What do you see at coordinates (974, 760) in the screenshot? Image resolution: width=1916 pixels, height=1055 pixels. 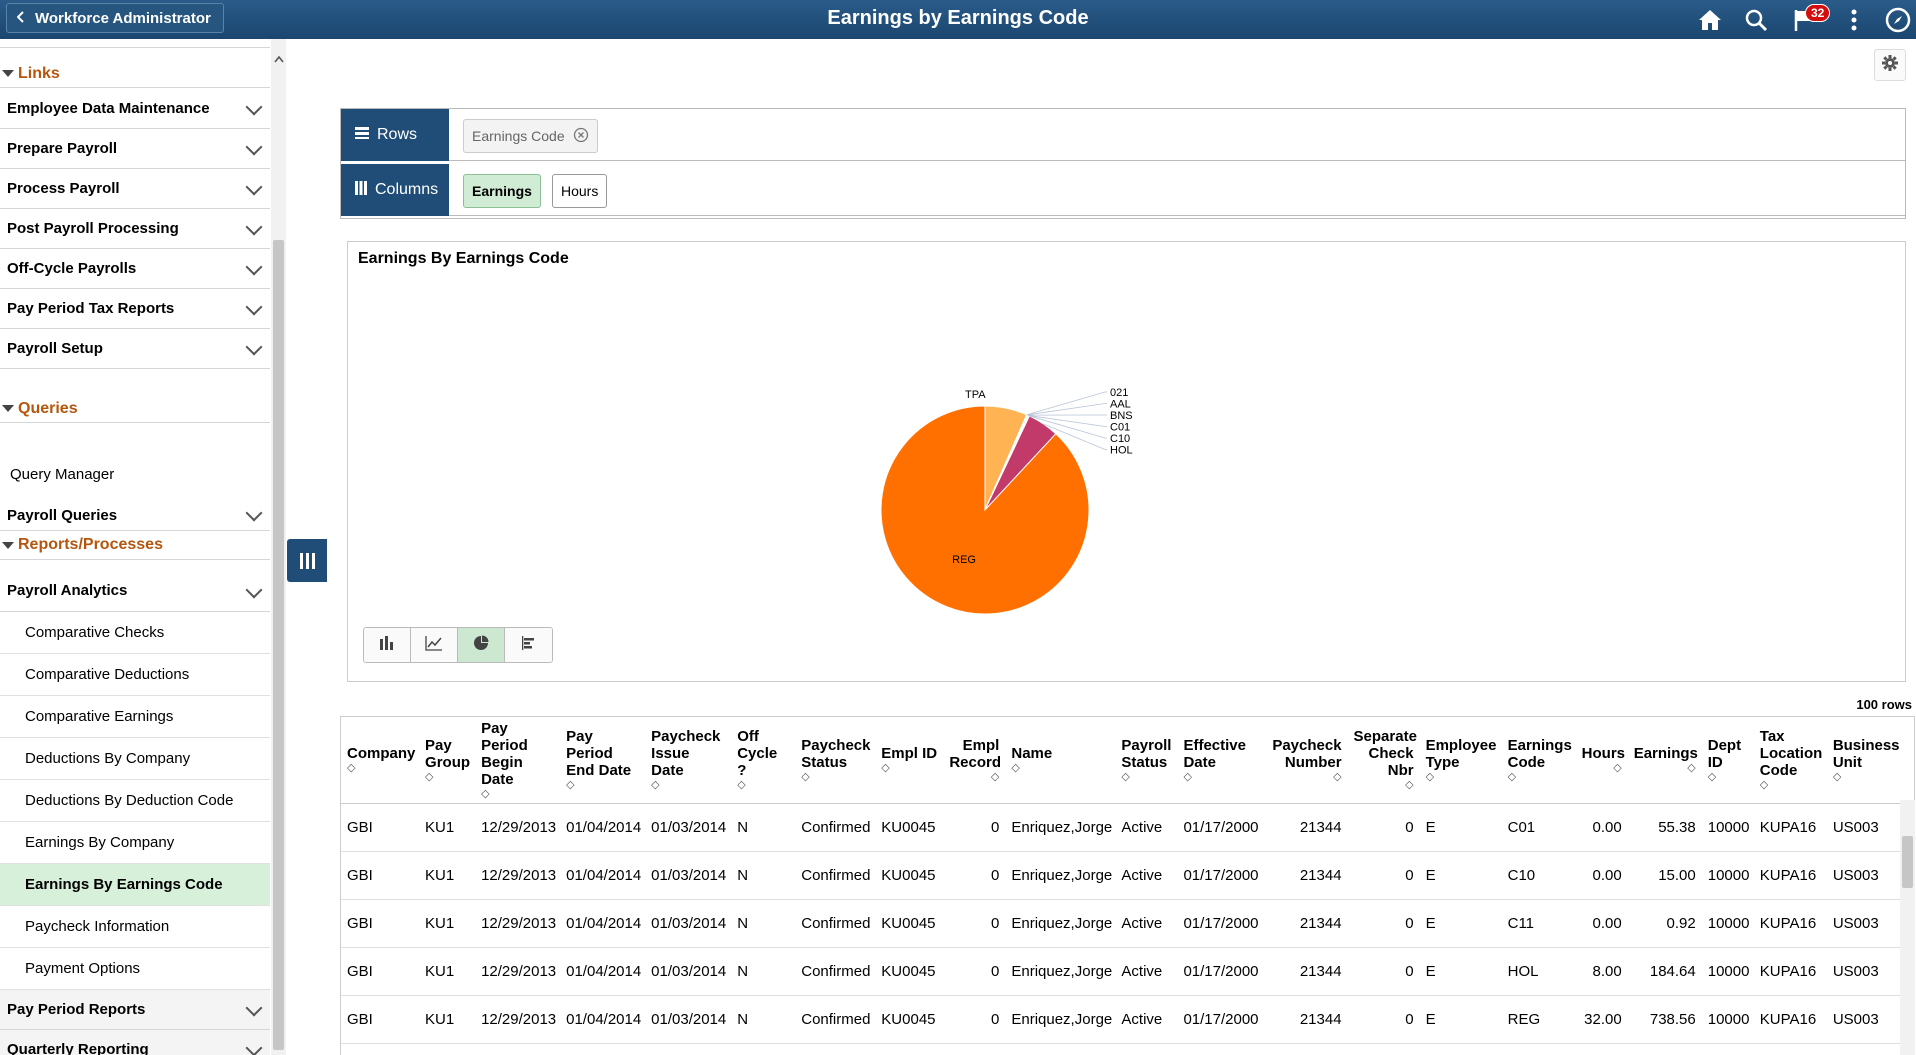 I see `column-header-empl-record: Empl Record ◇` at bounding box center [974, 760].